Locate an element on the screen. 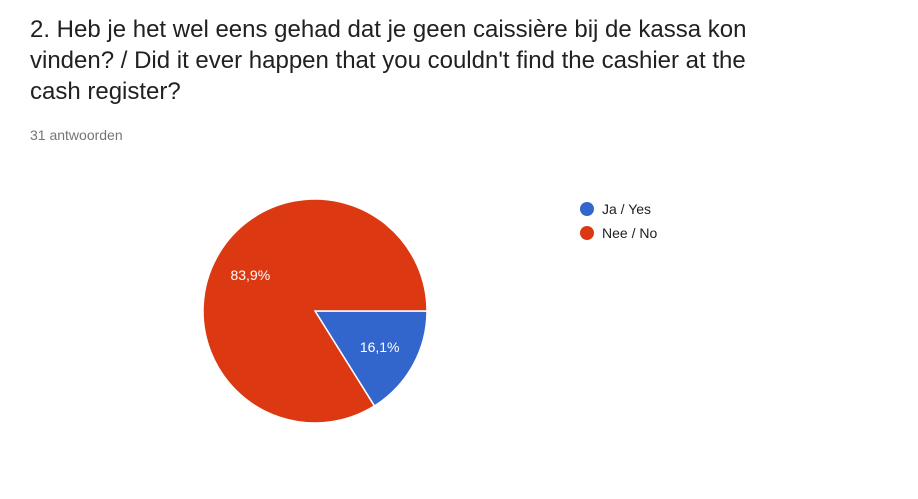 The image size is (918, 499). legend-label: Nee / No is located at coordinates (630, 233).